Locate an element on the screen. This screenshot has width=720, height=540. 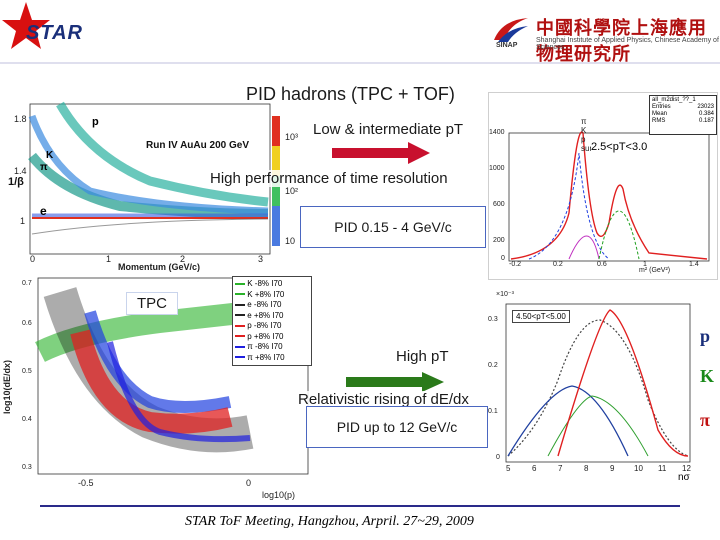
high-resolution-label: High performance of time resolution is located at coordinates (329, 178).